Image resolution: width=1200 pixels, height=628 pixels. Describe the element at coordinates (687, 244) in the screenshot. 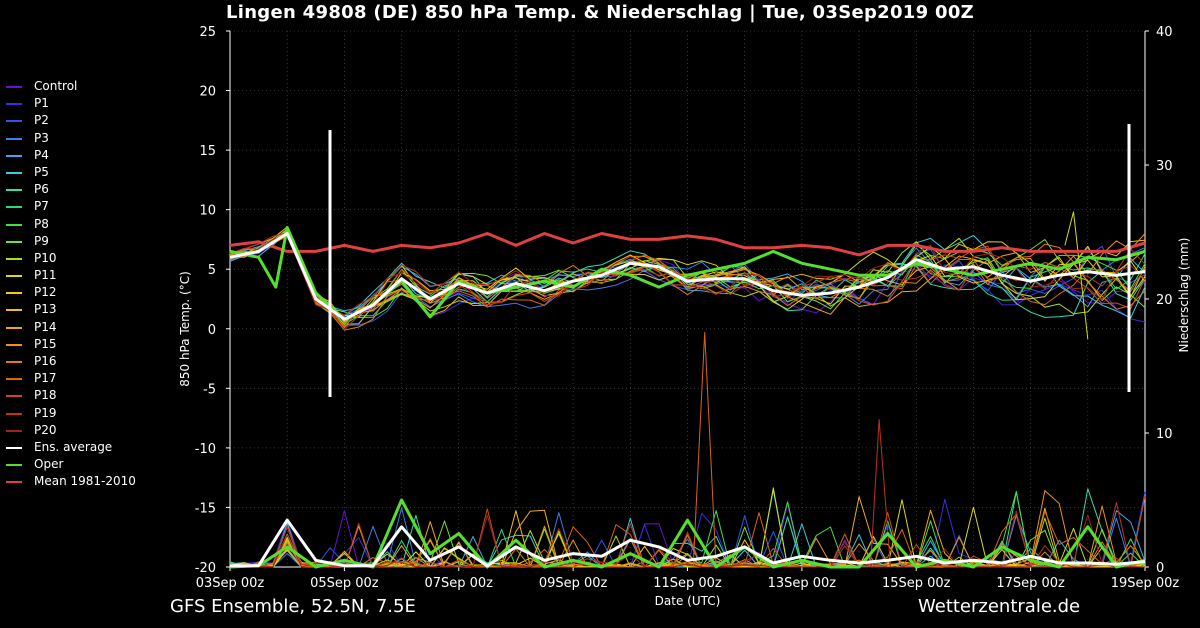

I see `mean-1981-2010-line` at that location.